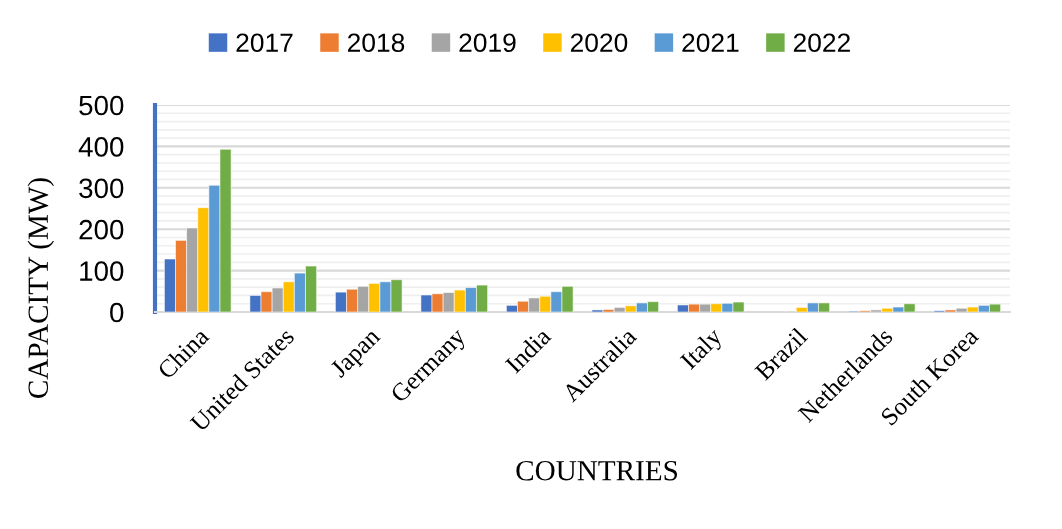 Image resolution: width=1062 pixels, height=529 pixels. Describe the element at coordinates (702, 349) in the screenshot. I see `x-tick-label: Italy` at that location.